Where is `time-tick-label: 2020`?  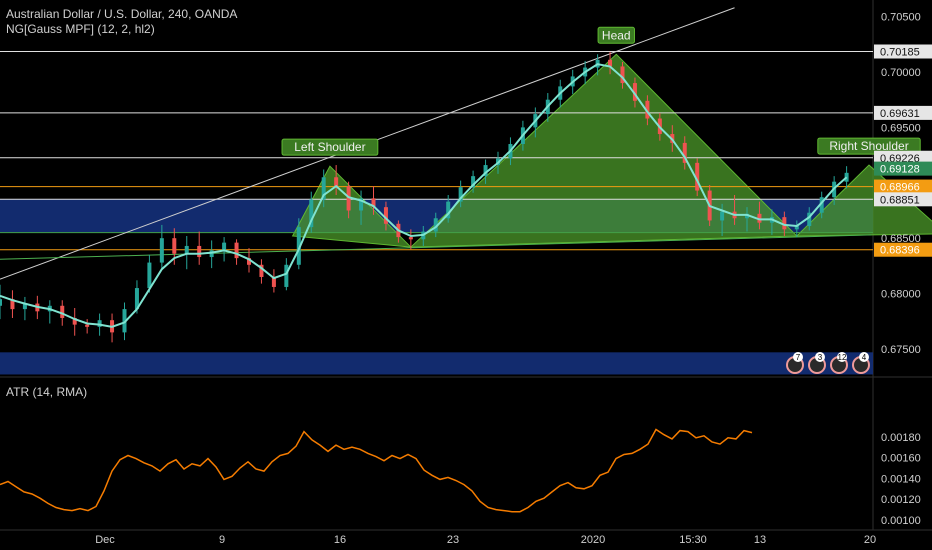 time-tick-label: 2020 is located at coordinates (593, 540).